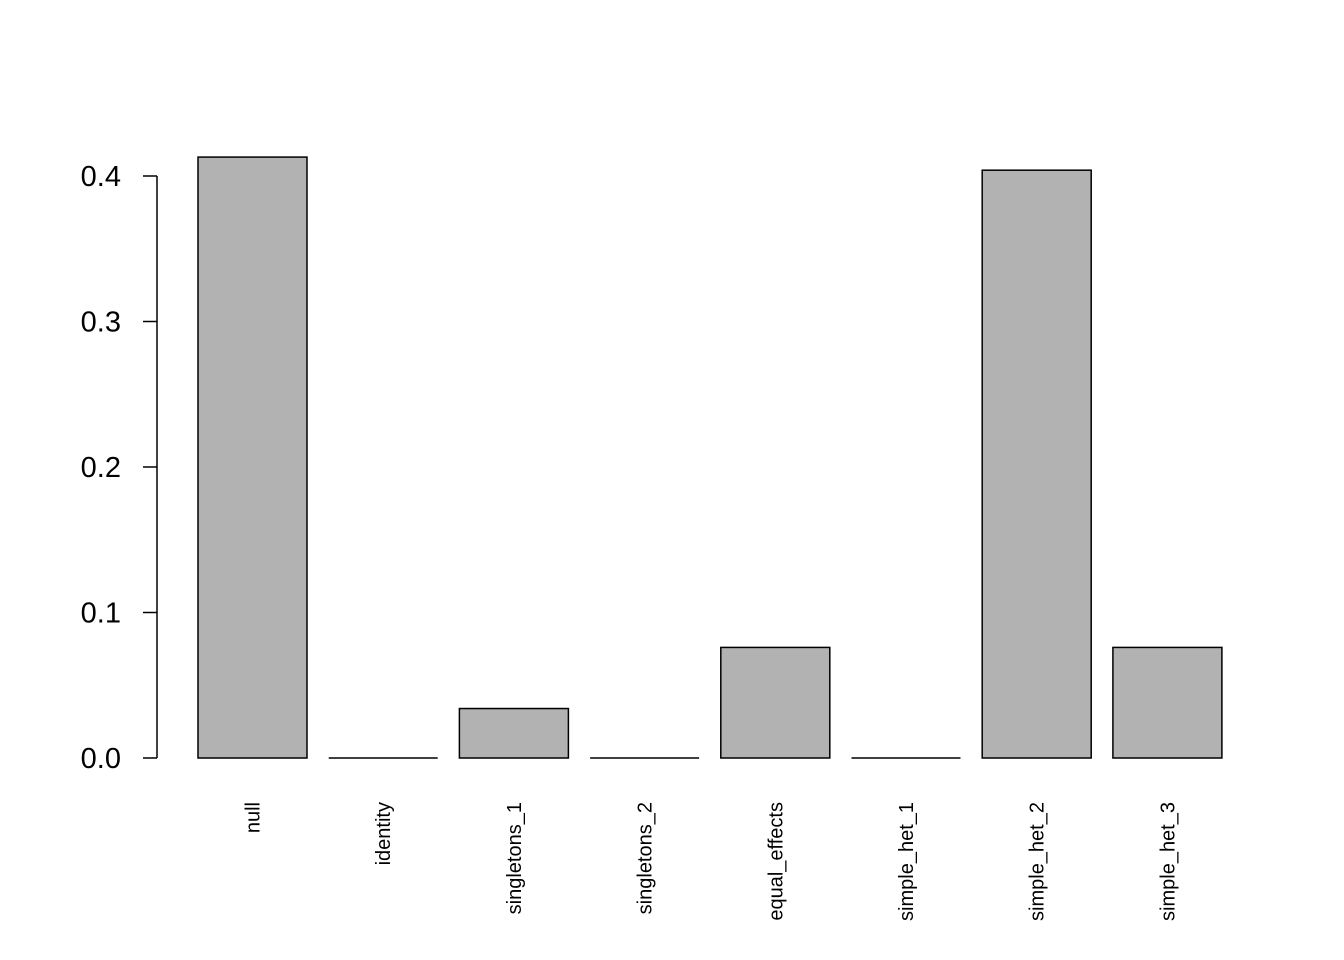  Describe the element at coordinates (646, 858) in the screenshot. I see `x-category-label: singletons_2` at that location.